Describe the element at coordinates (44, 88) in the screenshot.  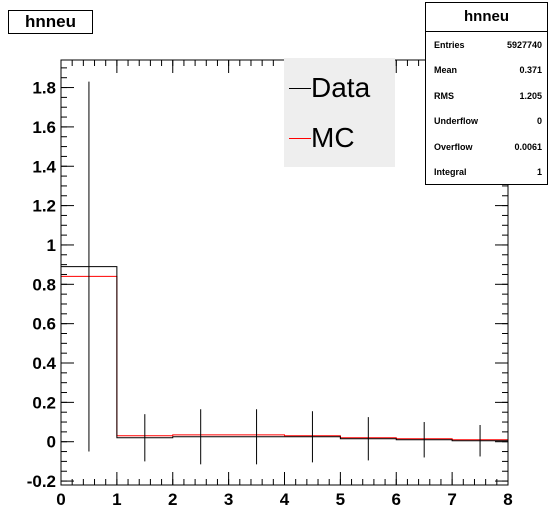
I see `y-tick-label: 1.8` at that location.